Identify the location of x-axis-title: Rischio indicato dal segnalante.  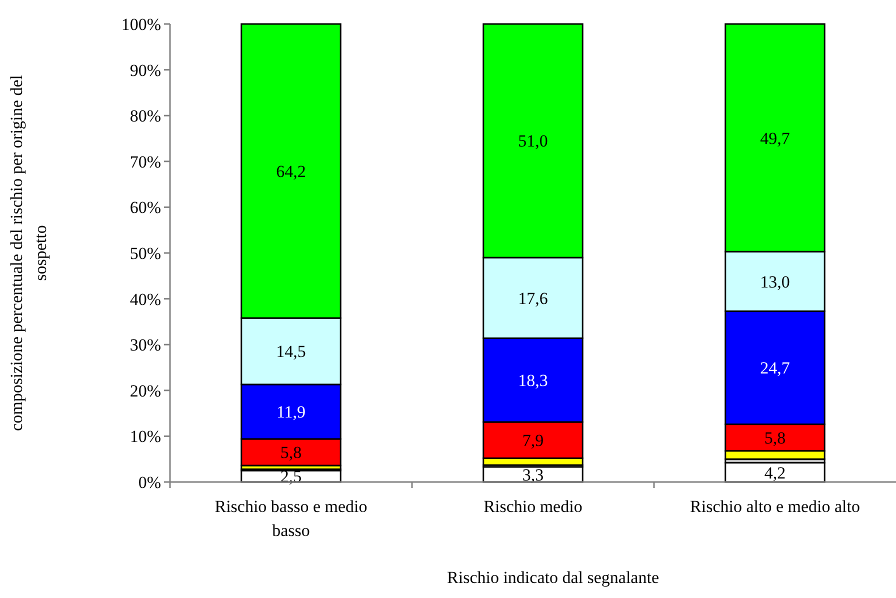
(553, 577).